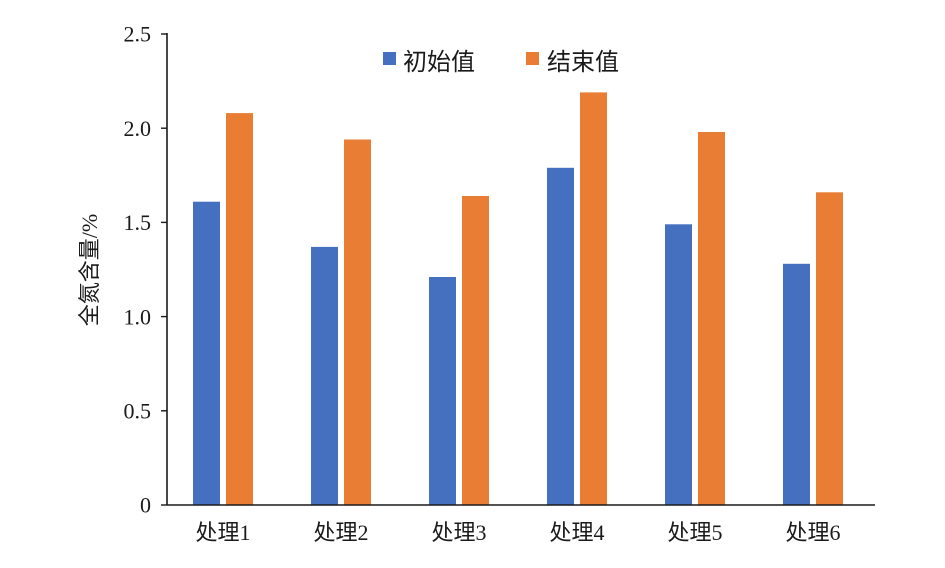 Image resolution: width=945 pixels, height=568 pixels. What do you see at coordinates (576, 532) in the screenshot?
I see `x-tick-label: 处理4` at bounding box center [576, 532].